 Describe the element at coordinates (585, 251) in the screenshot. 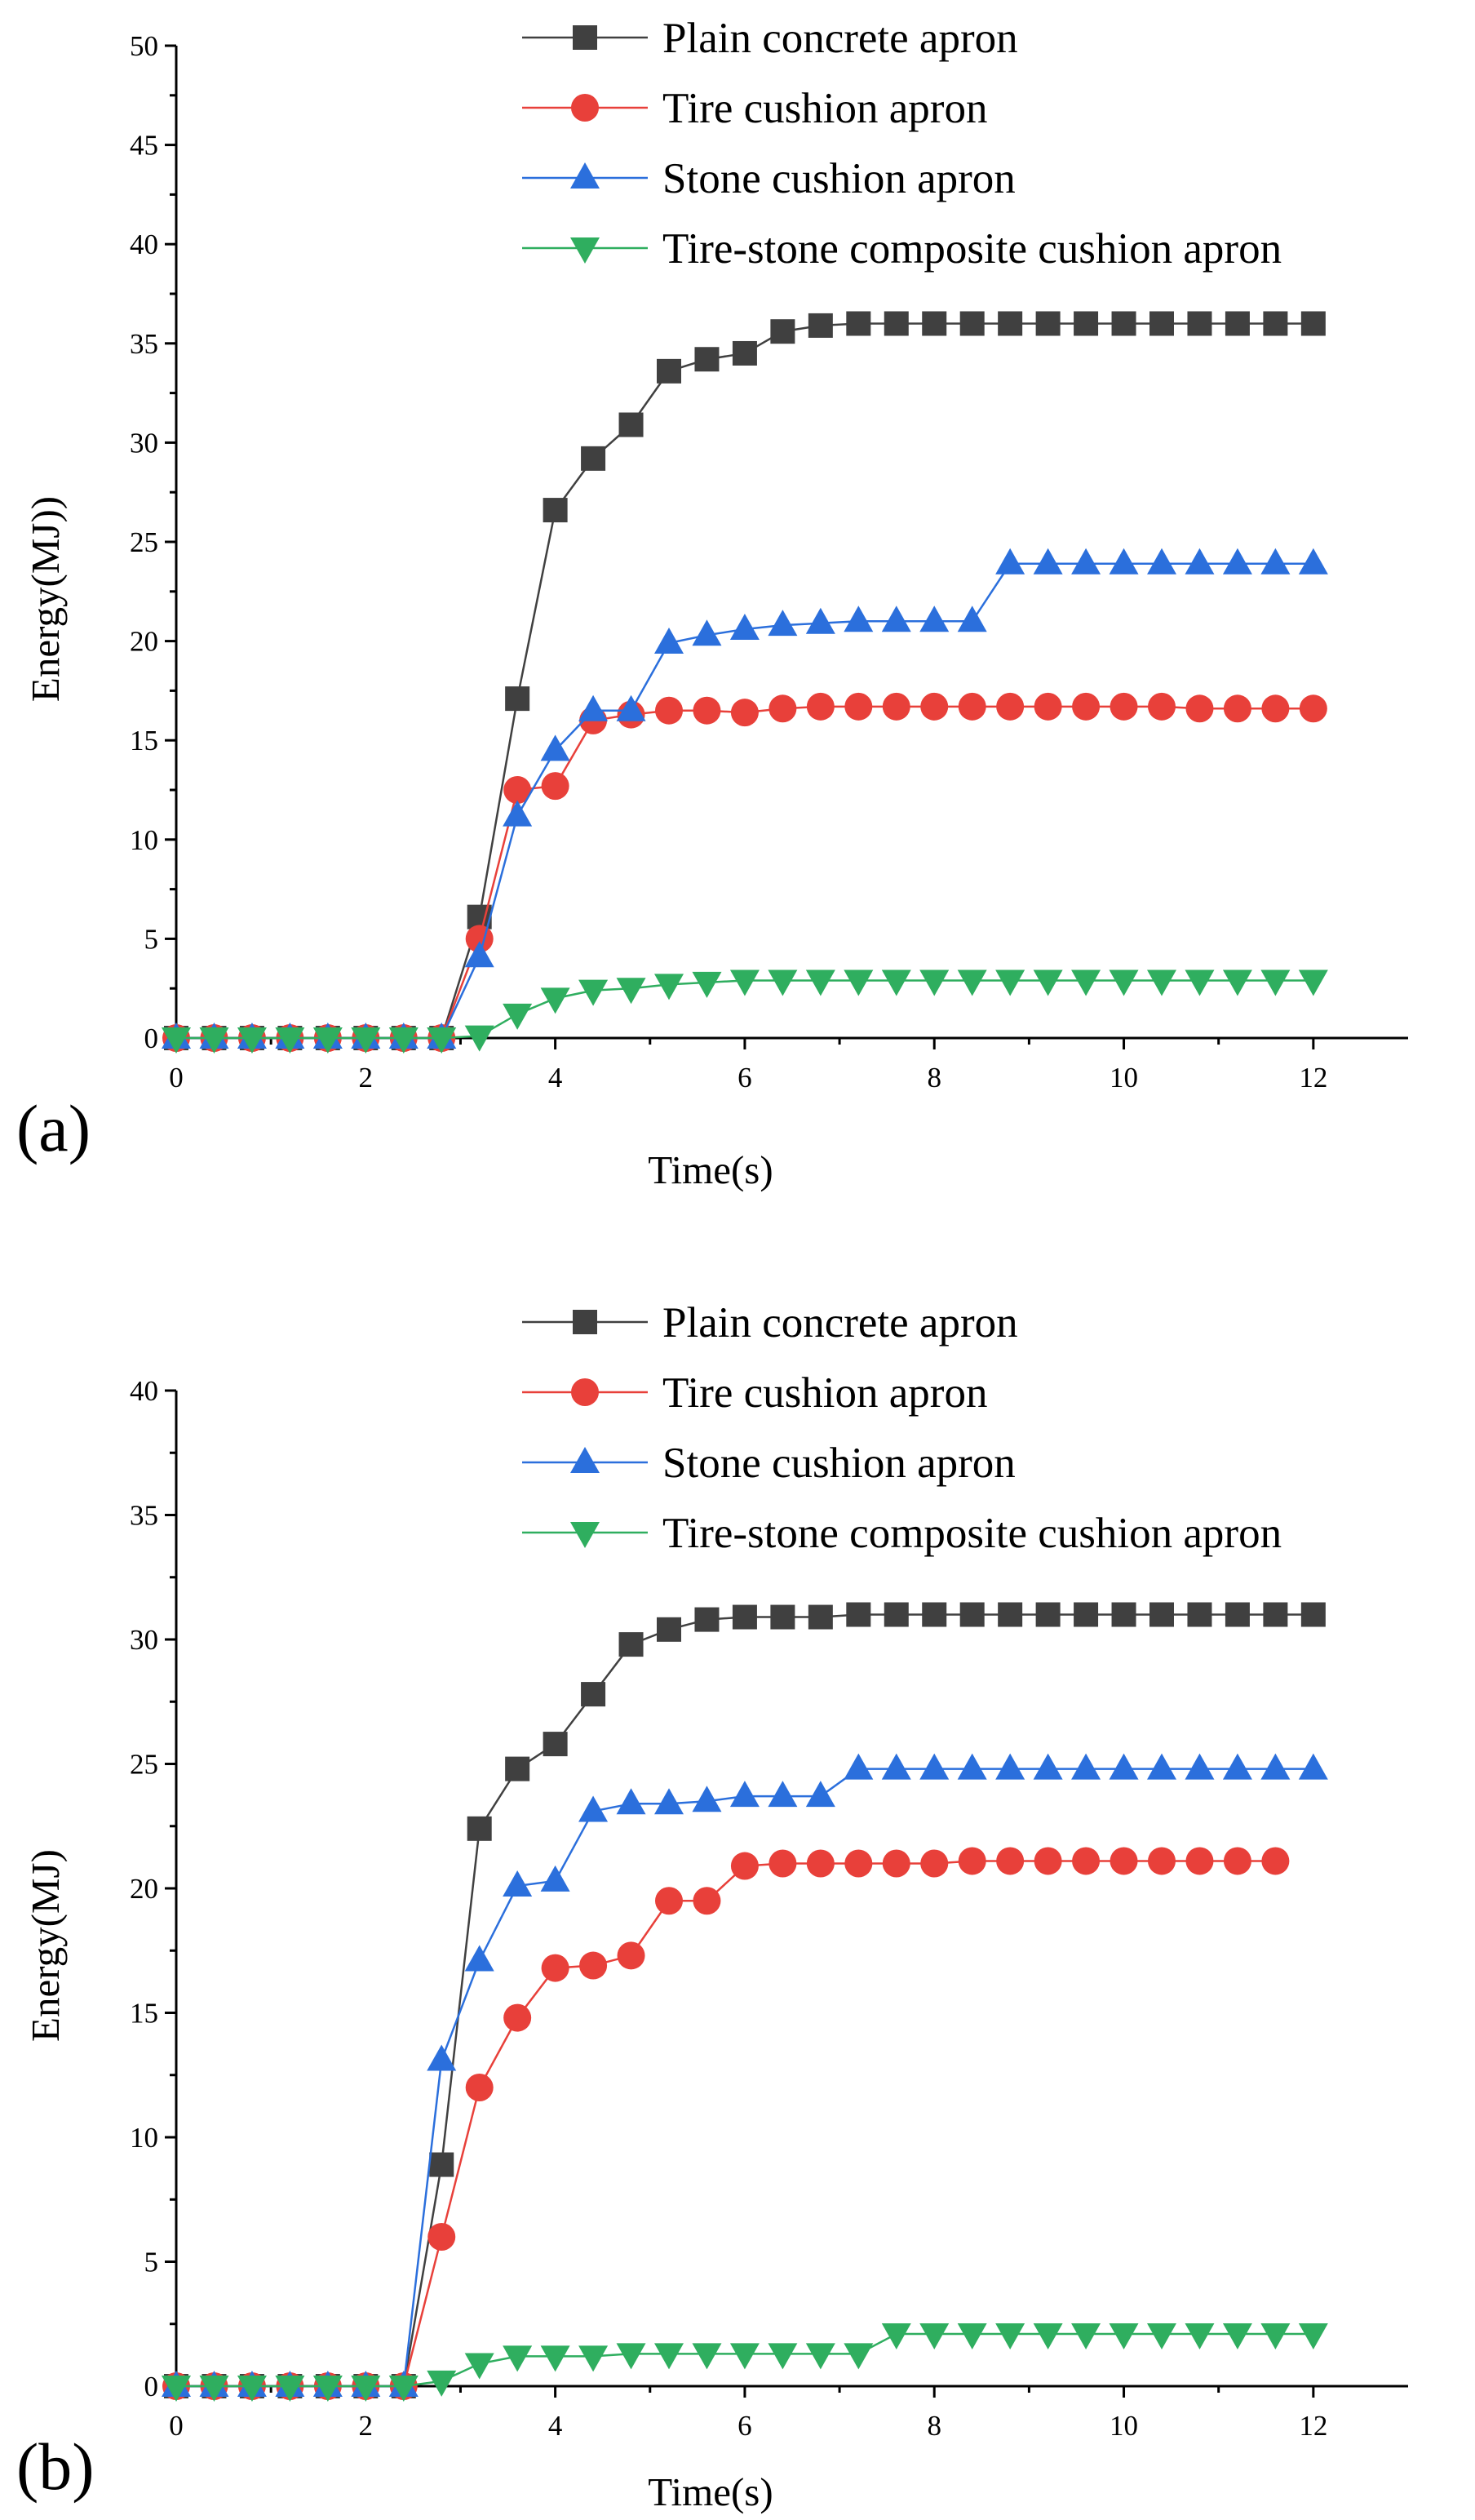

I see `legend-marker-composite` at that location.